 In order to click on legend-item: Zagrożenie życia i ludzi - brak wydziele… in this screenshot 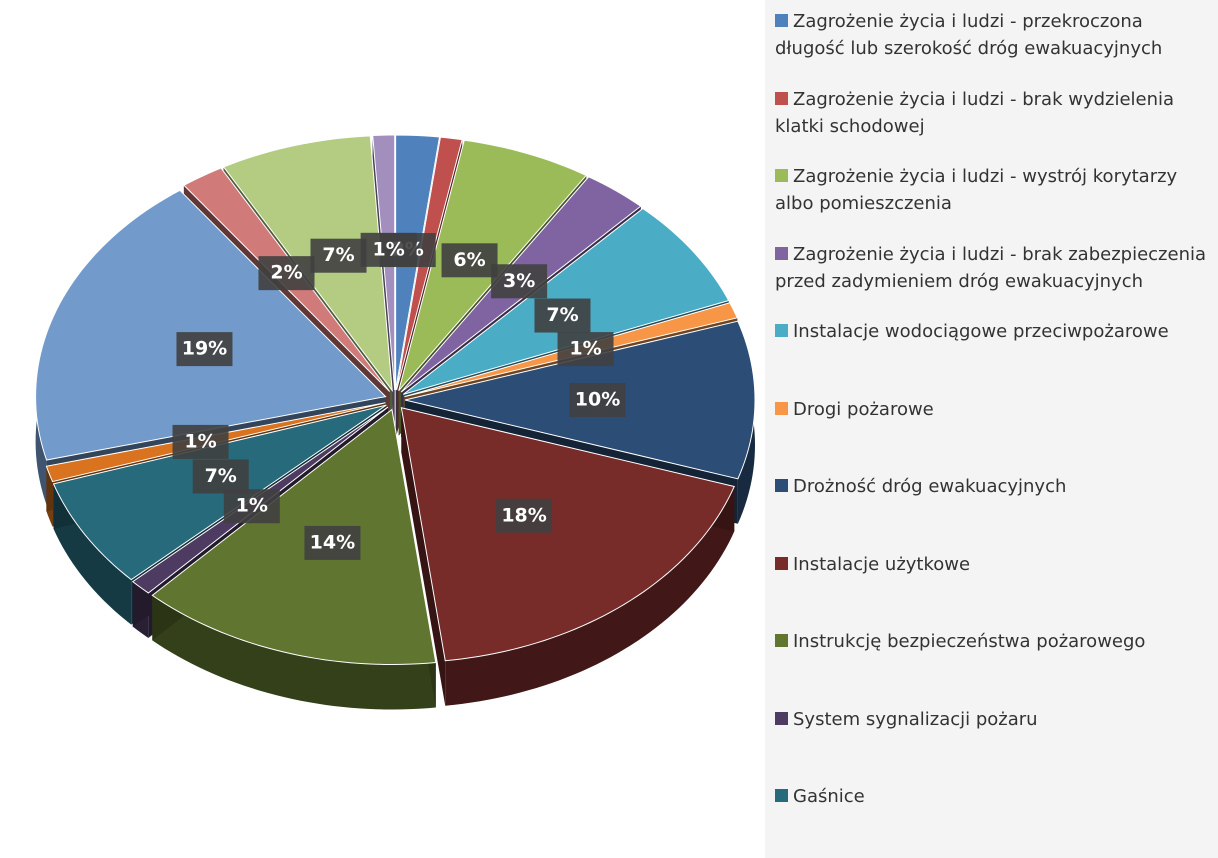, I will do `click(992, 113)`.